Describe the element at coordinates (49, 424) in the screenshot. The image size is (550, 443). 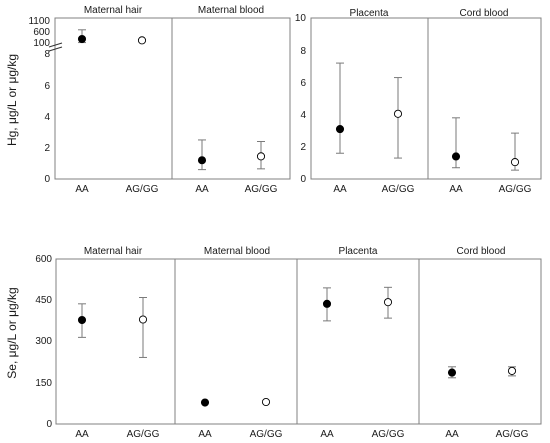
I see `se-ytick-label: 0` at that location.